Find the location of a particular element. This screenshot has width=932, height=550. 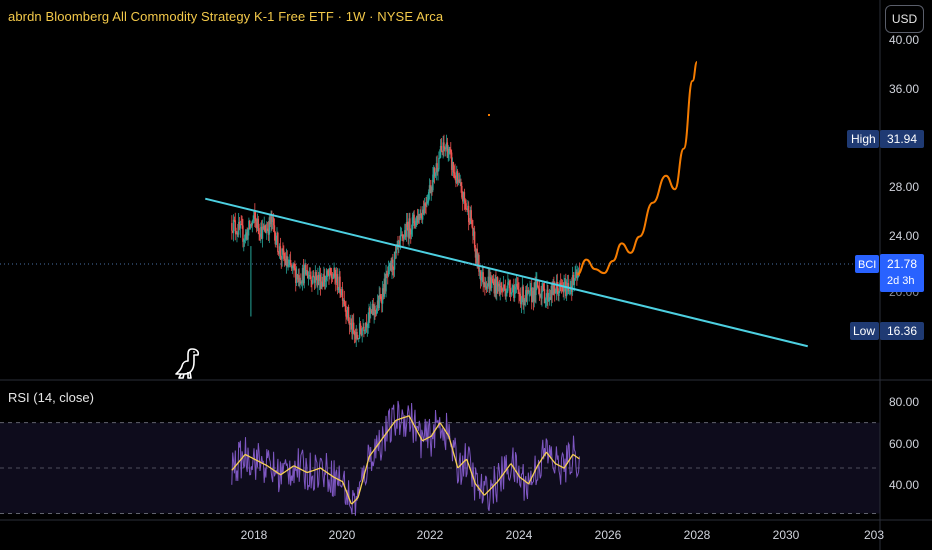

current-price-value: 21.78 is located at coordinates (902, 264).